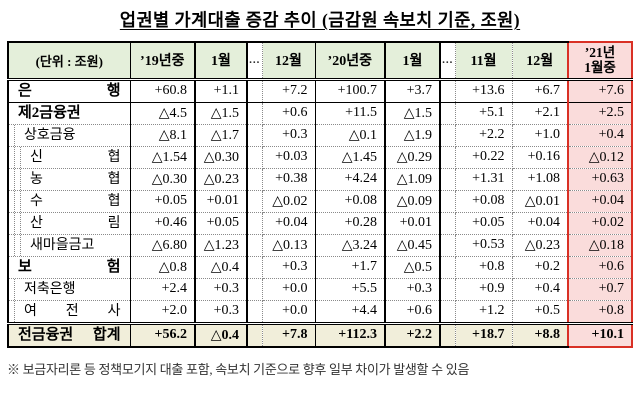  Describe the element at coordinates (221, 135) in the screenshot. I see `value-cell: △1.7` at that location.